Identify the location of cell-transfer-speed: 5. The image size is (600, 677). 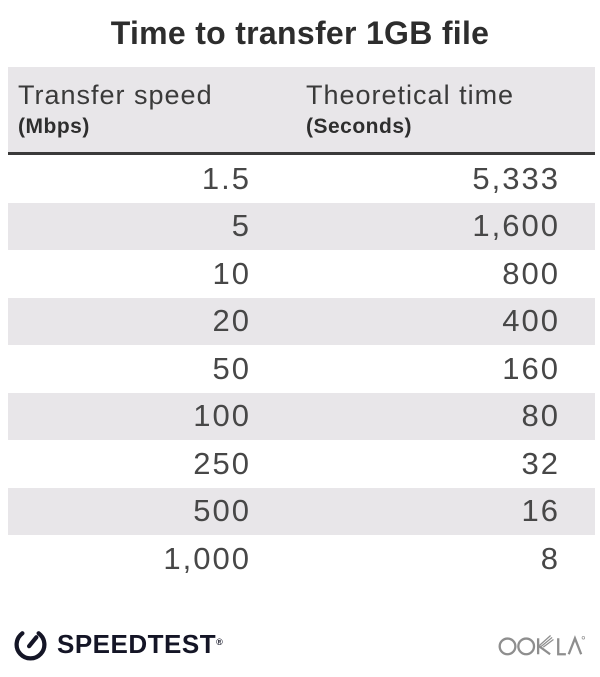
(241, 226).